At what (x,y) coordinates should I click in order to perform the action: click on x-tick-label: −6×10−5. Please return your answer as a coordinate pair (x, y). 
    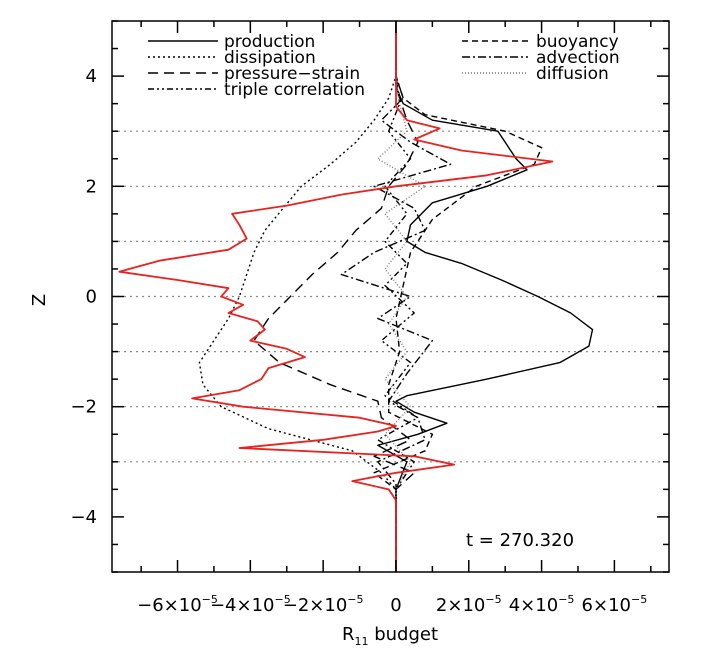
    Looking at the image, I should click on (177, 604).